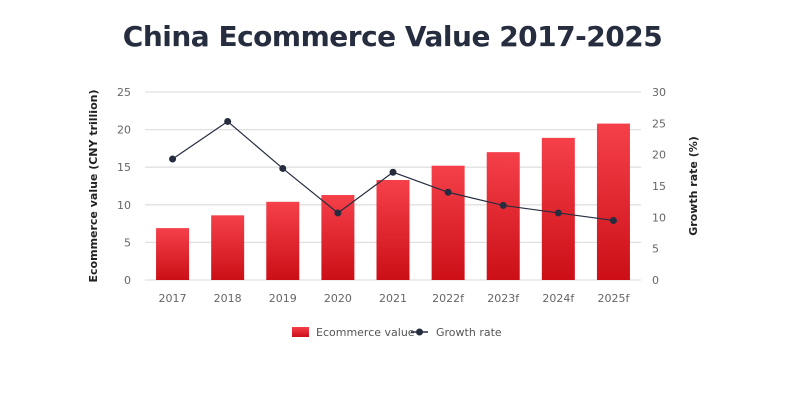  I want to click on right-axis-label: Growth rate (%), so click(693, 186).